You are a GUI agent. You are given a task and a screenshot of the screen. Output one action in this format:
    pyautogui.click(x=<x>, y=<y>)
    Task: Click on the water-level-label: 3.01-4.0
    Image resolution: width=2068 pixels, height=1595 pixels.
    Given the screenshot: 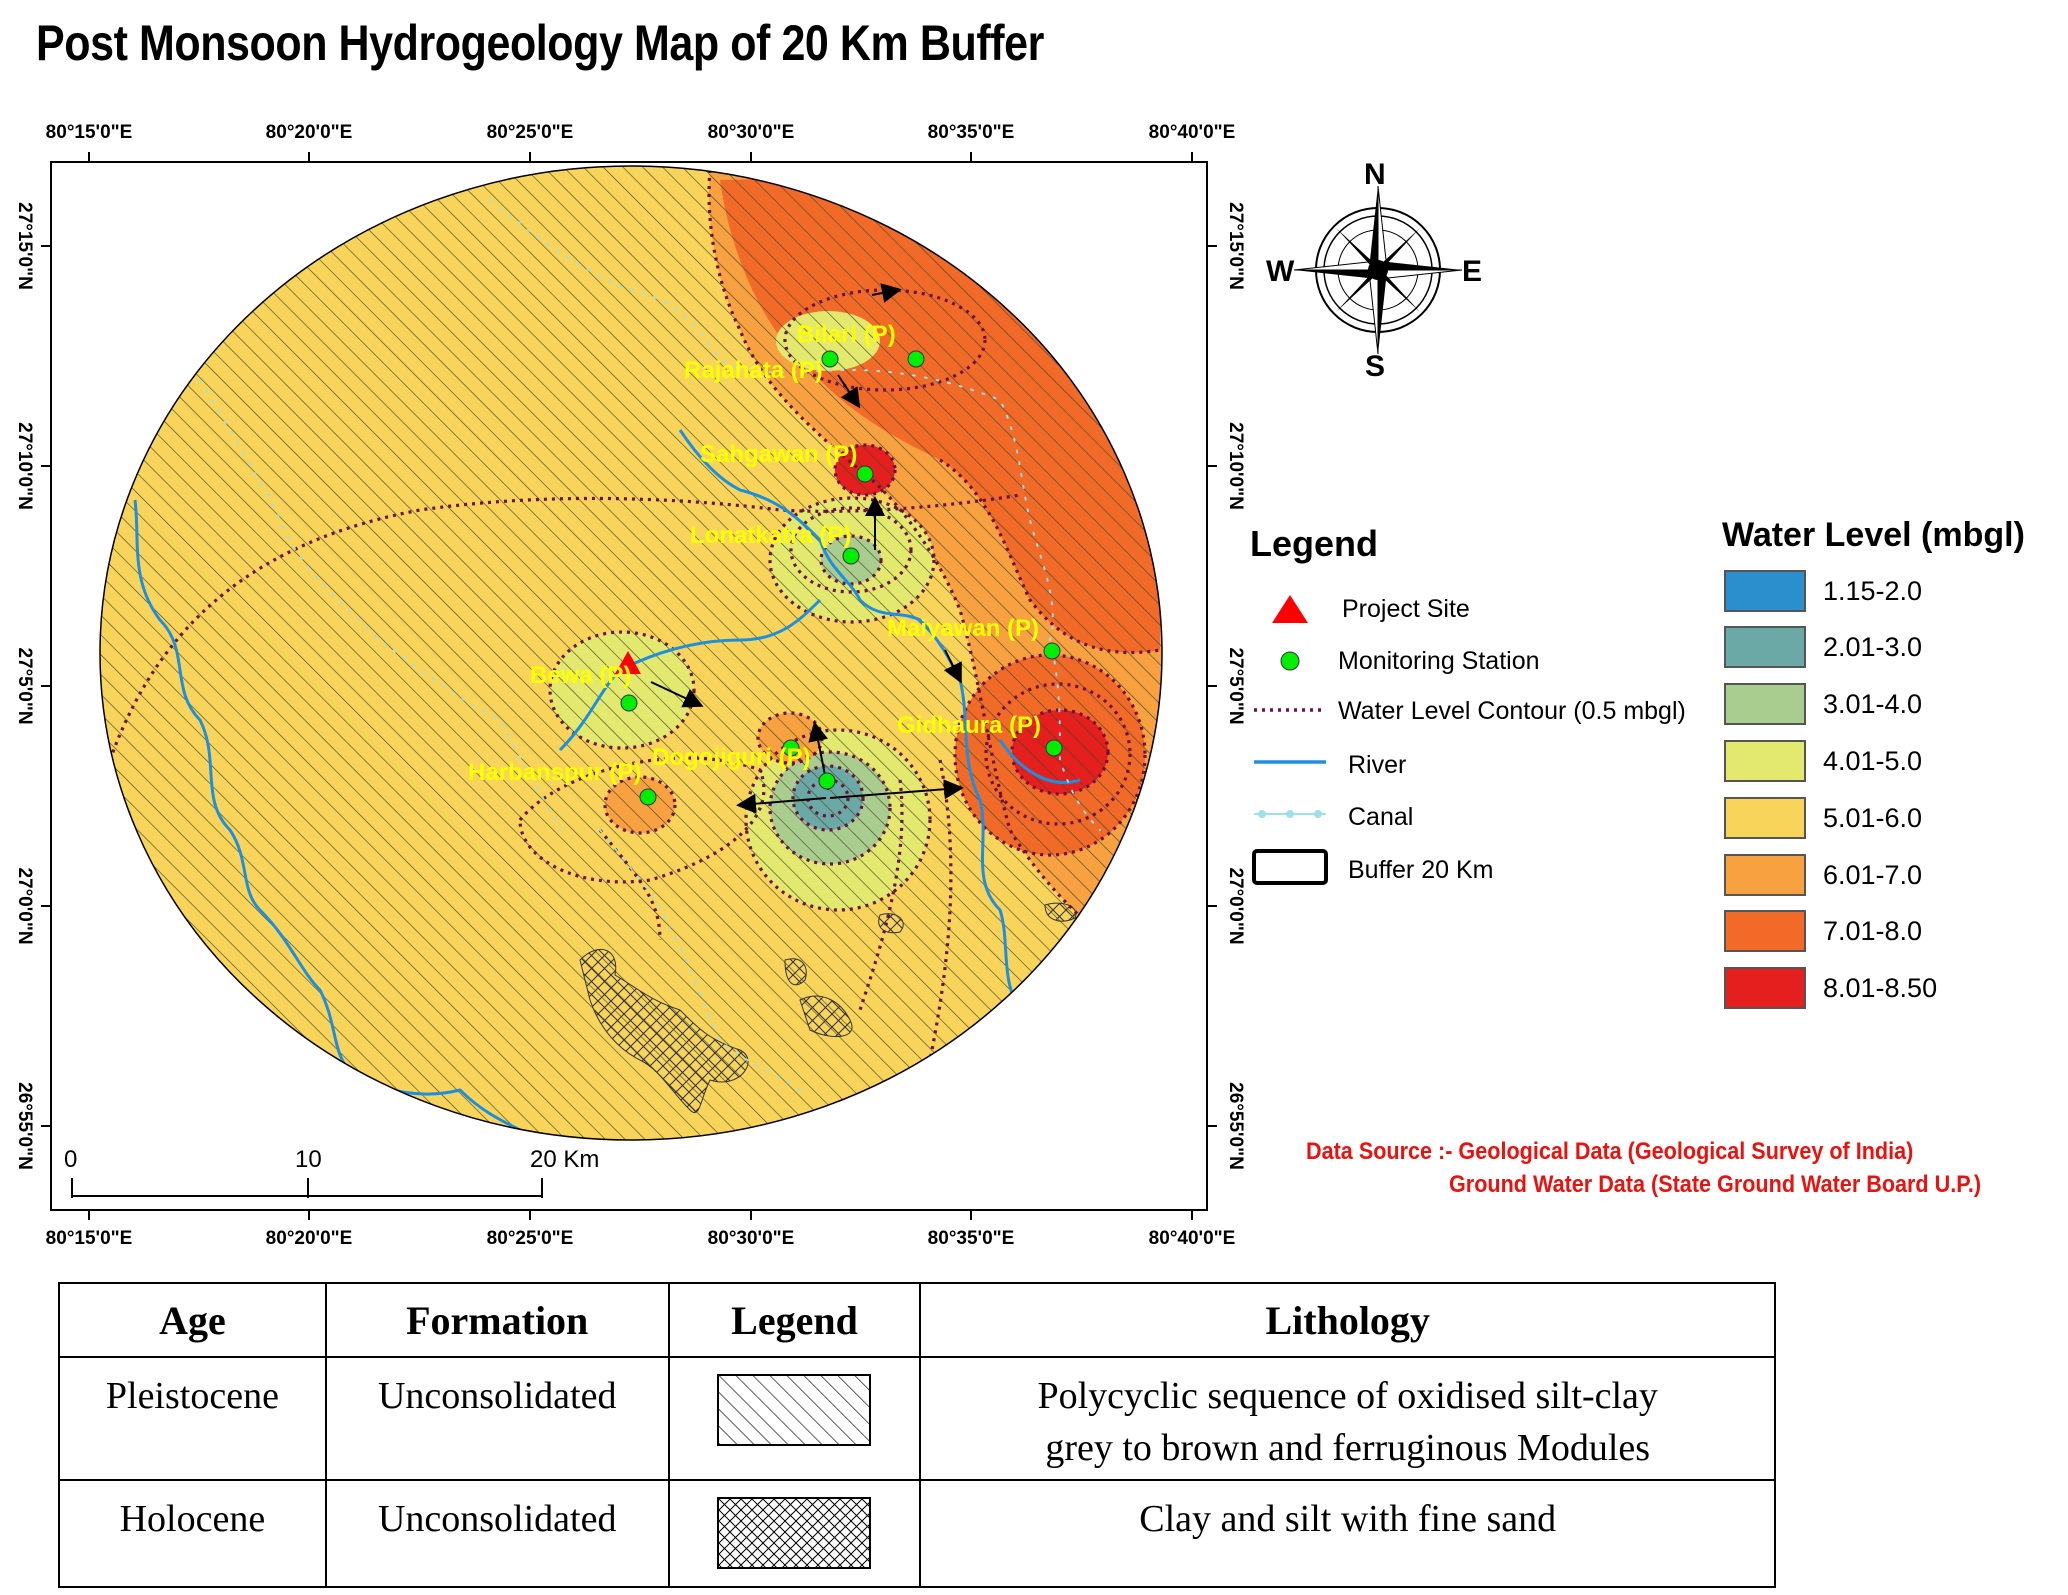 What is the action you would take?
    pyautogui.click(x=1873, y=704)
    